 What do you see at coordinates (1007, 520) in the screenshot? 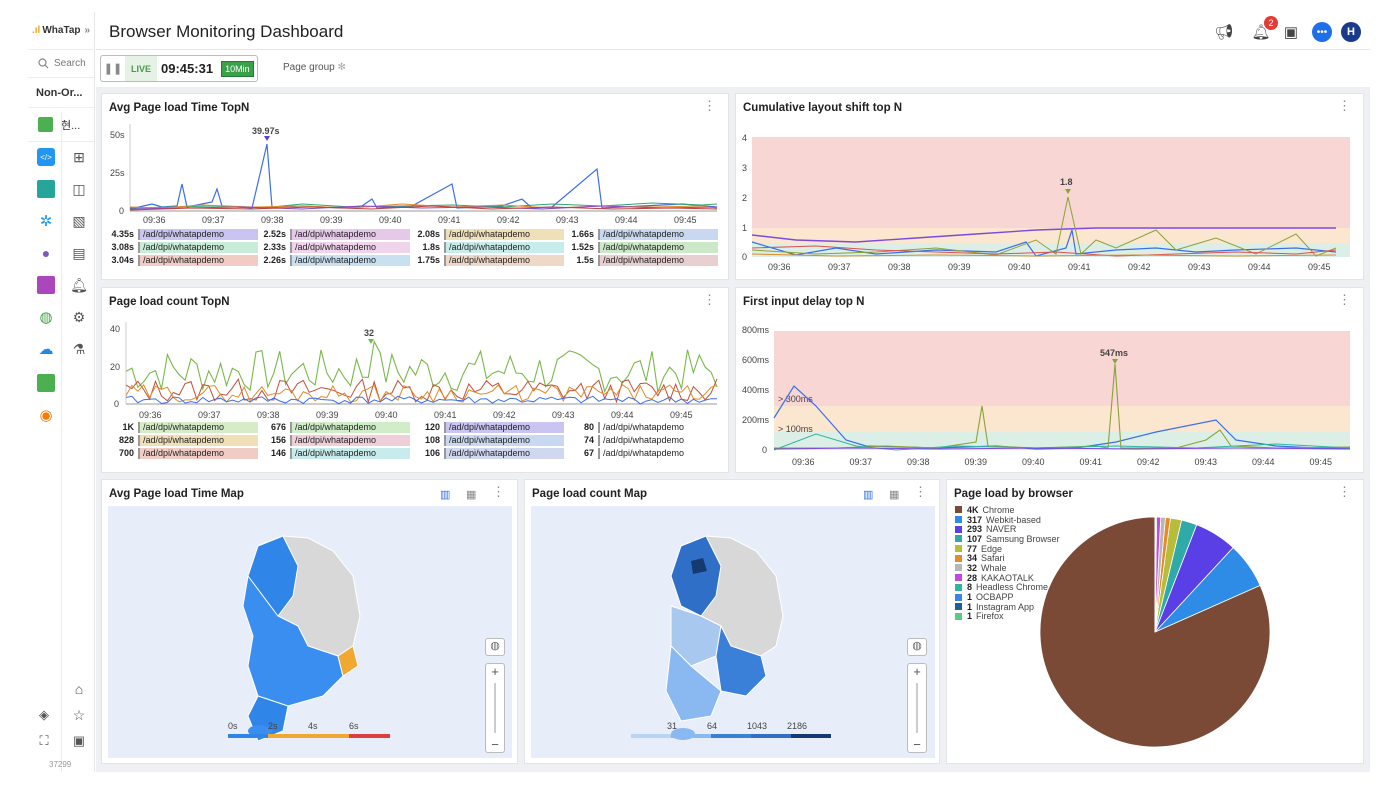
I see `legend-item: 317 Webkit-based` at bounding box center [1007, 520].